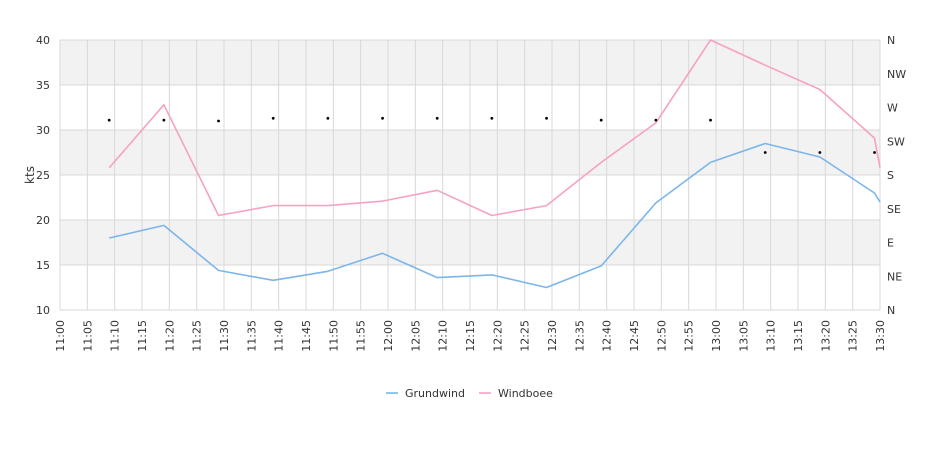 This screenshot has height=454, width=940. Describe the element at coordinates (43, 220) in the screenshot. I see `y-tick-label: 20` at that location.